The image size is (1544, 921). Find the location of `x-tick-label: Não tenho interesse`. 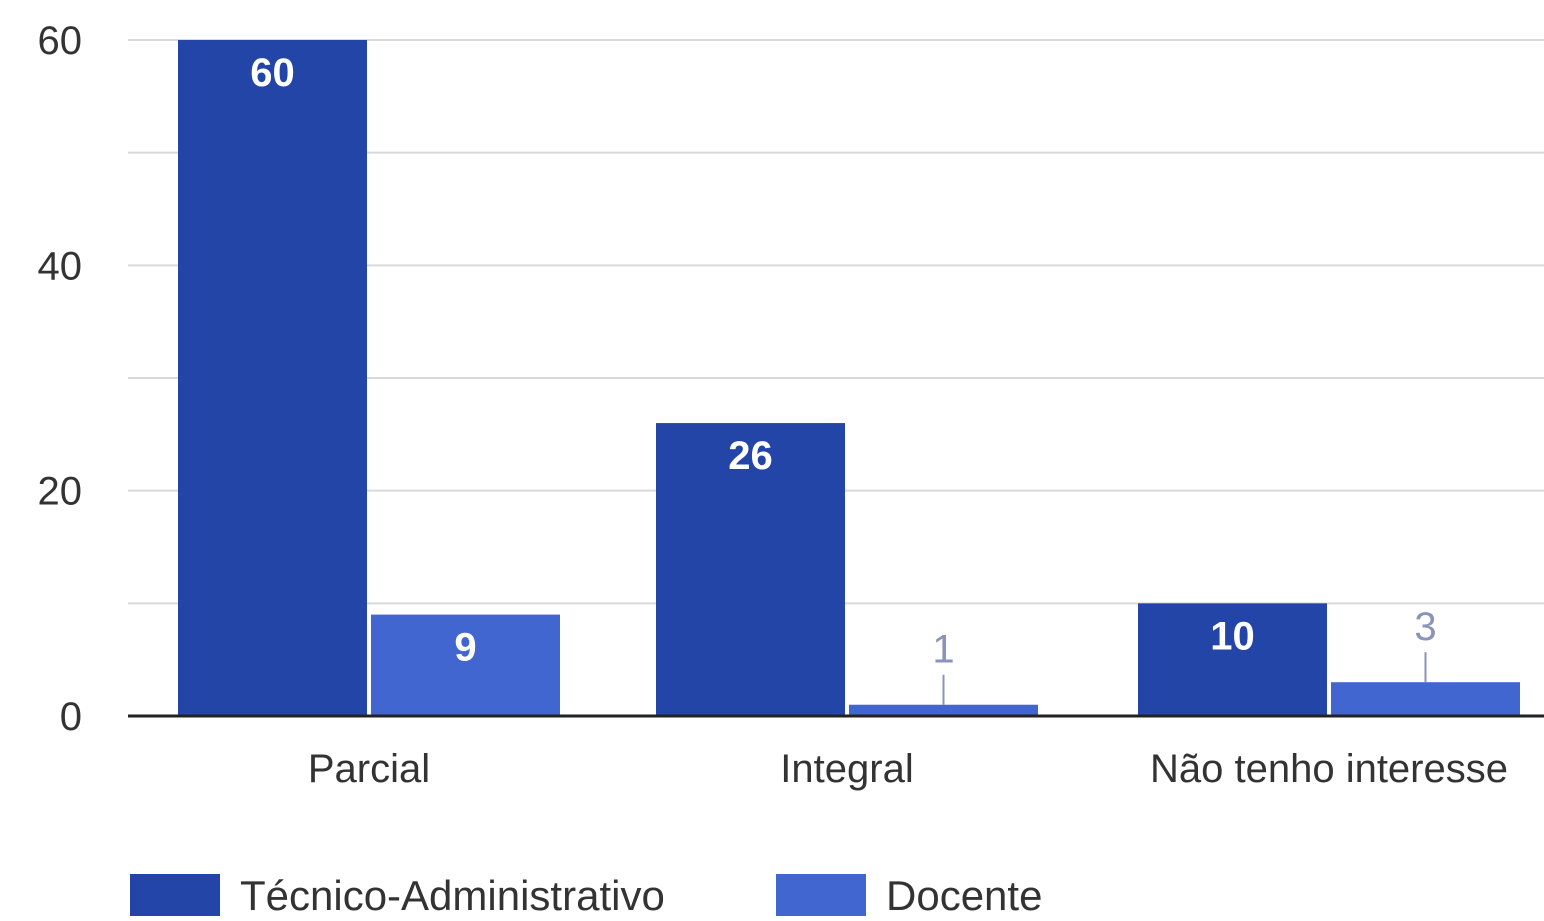

x-tick-label: Não tenho interesse is located at coordinates (1329, 769).